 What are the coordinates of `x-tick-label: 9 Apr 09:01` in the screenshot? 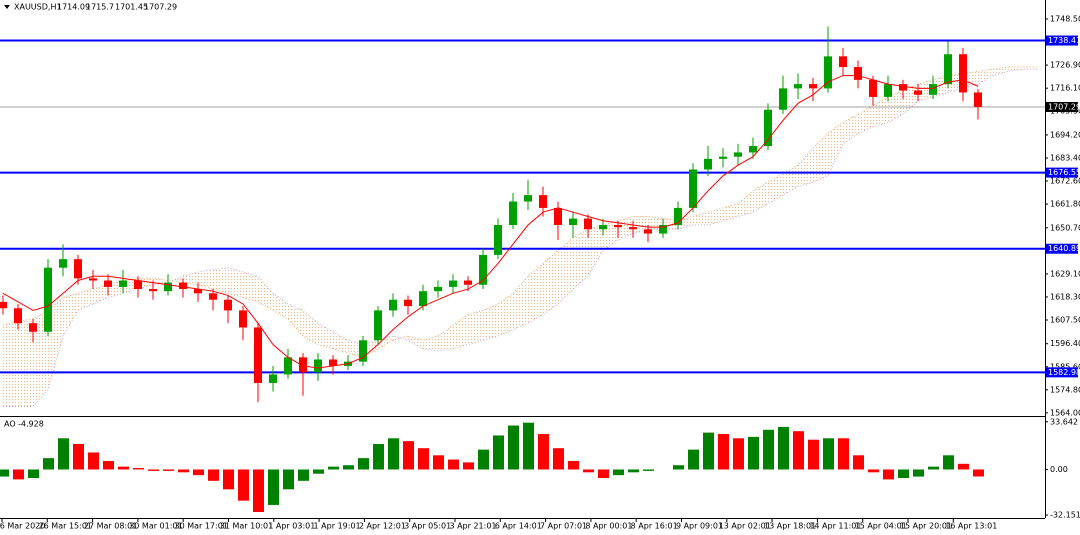 It's located at (699, 526).